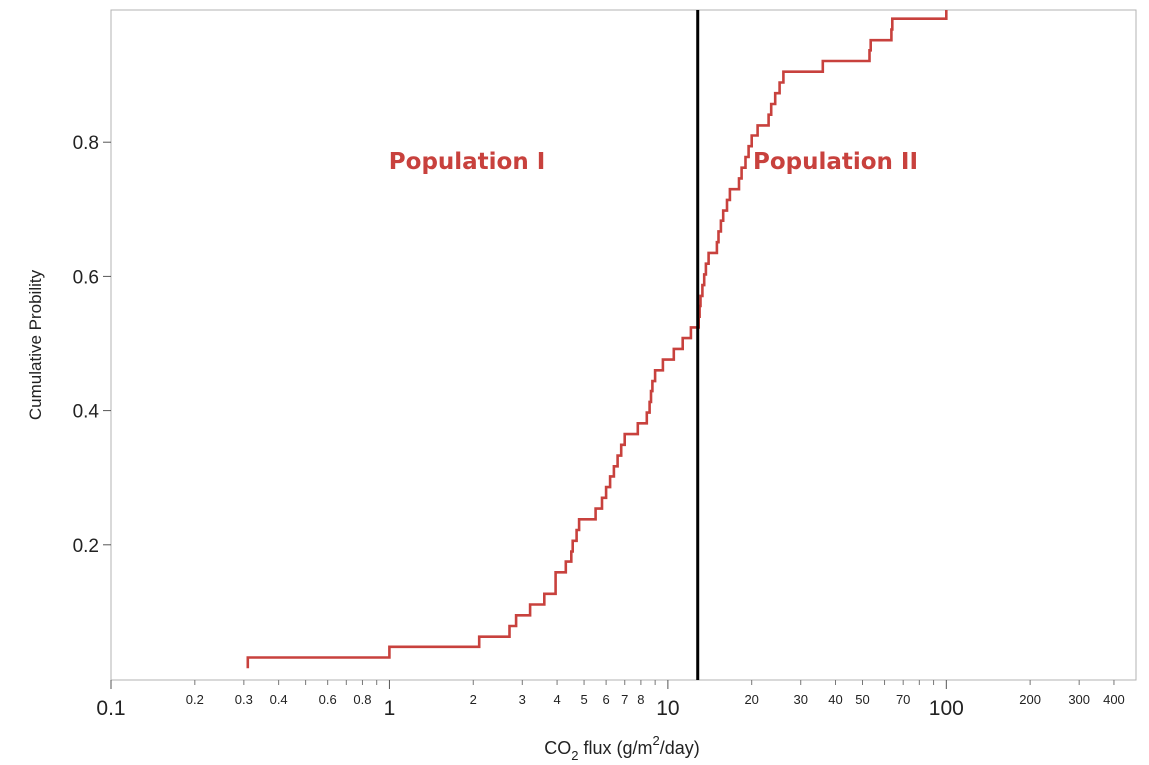  Describe the element at coordinates (624, 699) in the screenshot. I see `x-minor-tick-label-10: 7` at that location.